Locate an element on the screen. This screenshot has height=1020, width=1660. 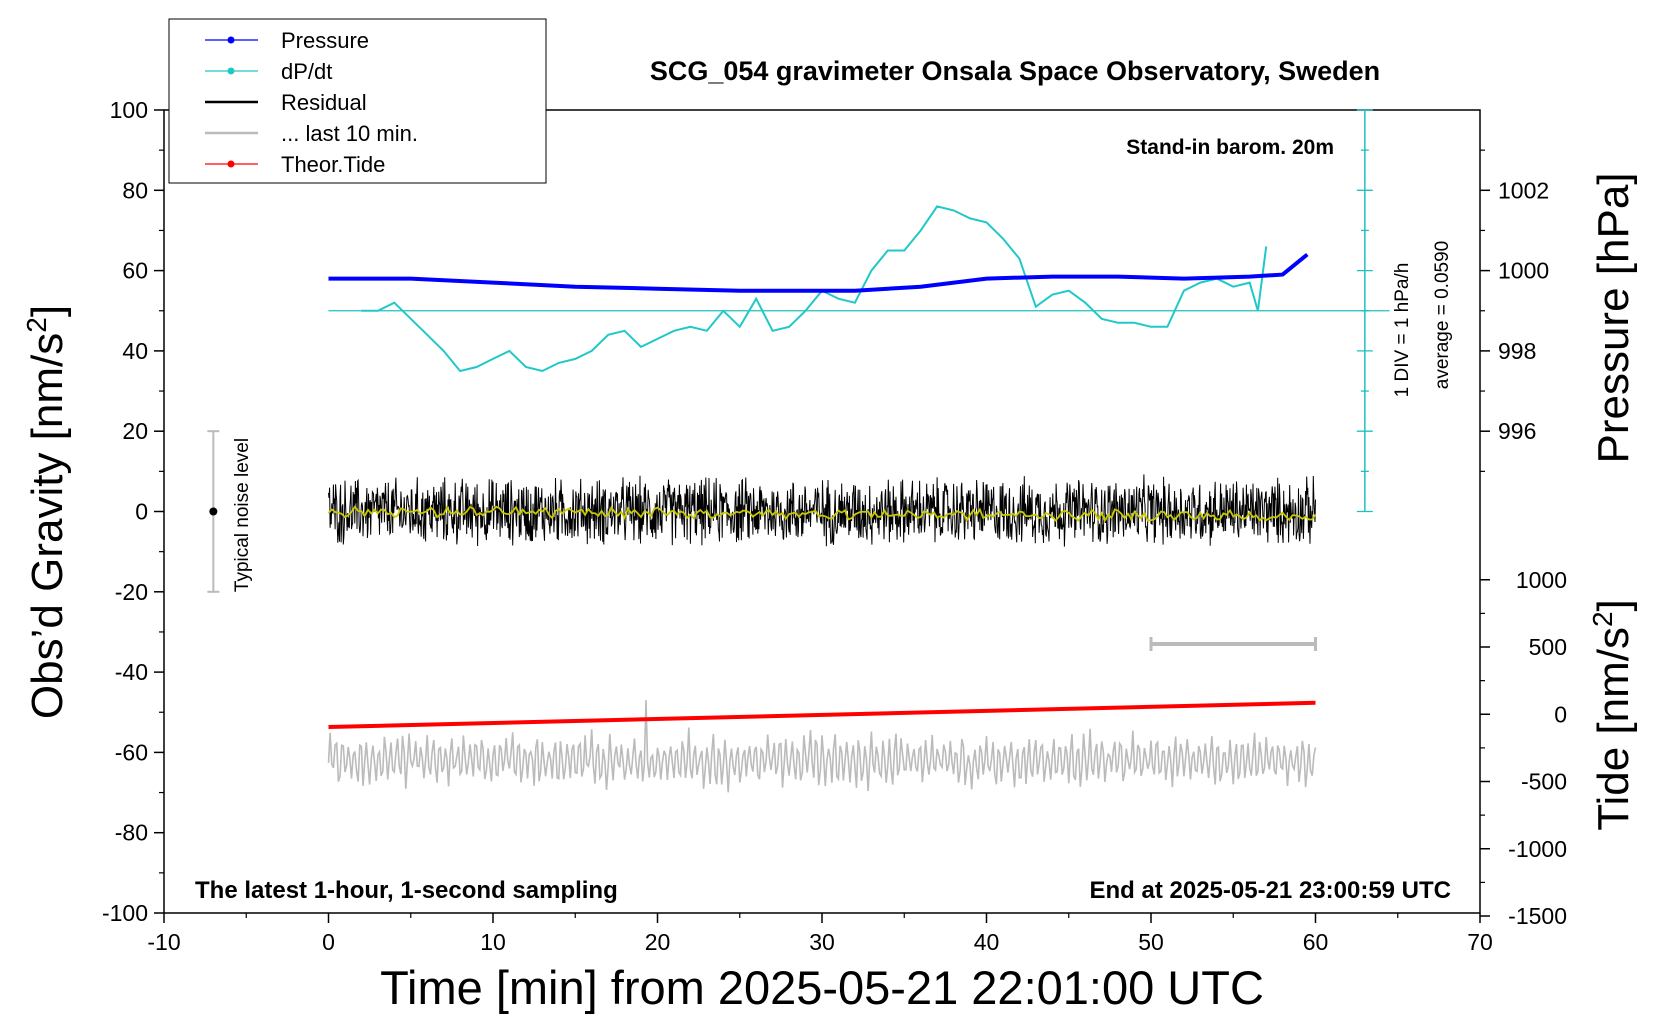
x-axis-ticks: -10 0 10 20 30 40 50 60 70 is located at coordinates (820, 934).